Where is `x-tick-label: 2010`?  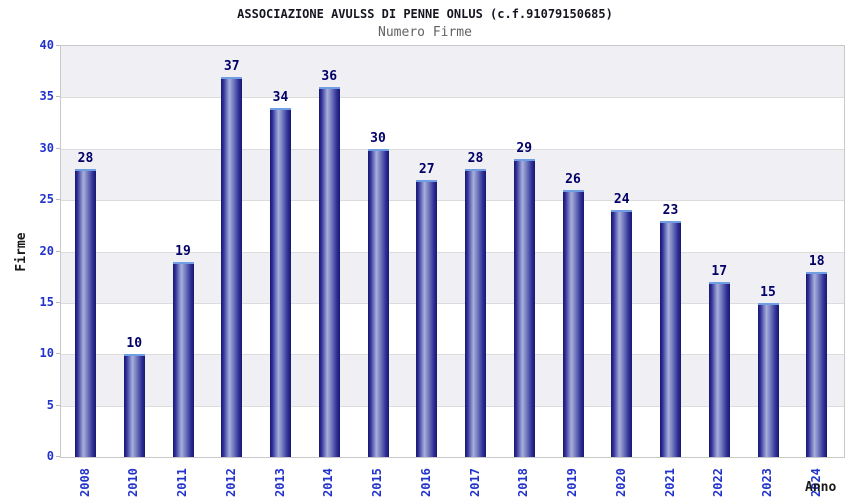 x-tick-label: 2010 is located at coordinates (133, 482).